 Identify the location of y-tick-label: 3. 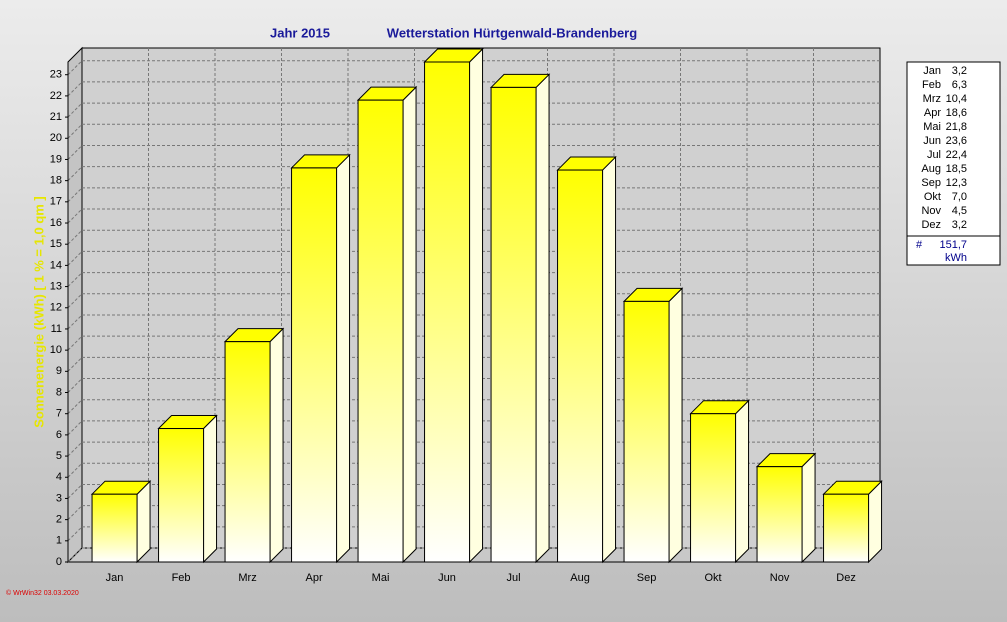
(59, 498).